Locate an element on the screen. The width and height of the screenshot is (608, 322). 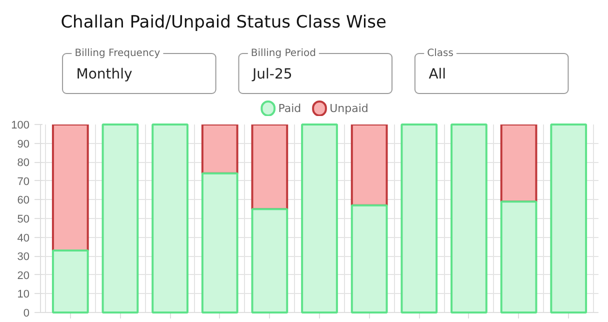
y-tick-label: 100 is located at coordinates (20, 126).